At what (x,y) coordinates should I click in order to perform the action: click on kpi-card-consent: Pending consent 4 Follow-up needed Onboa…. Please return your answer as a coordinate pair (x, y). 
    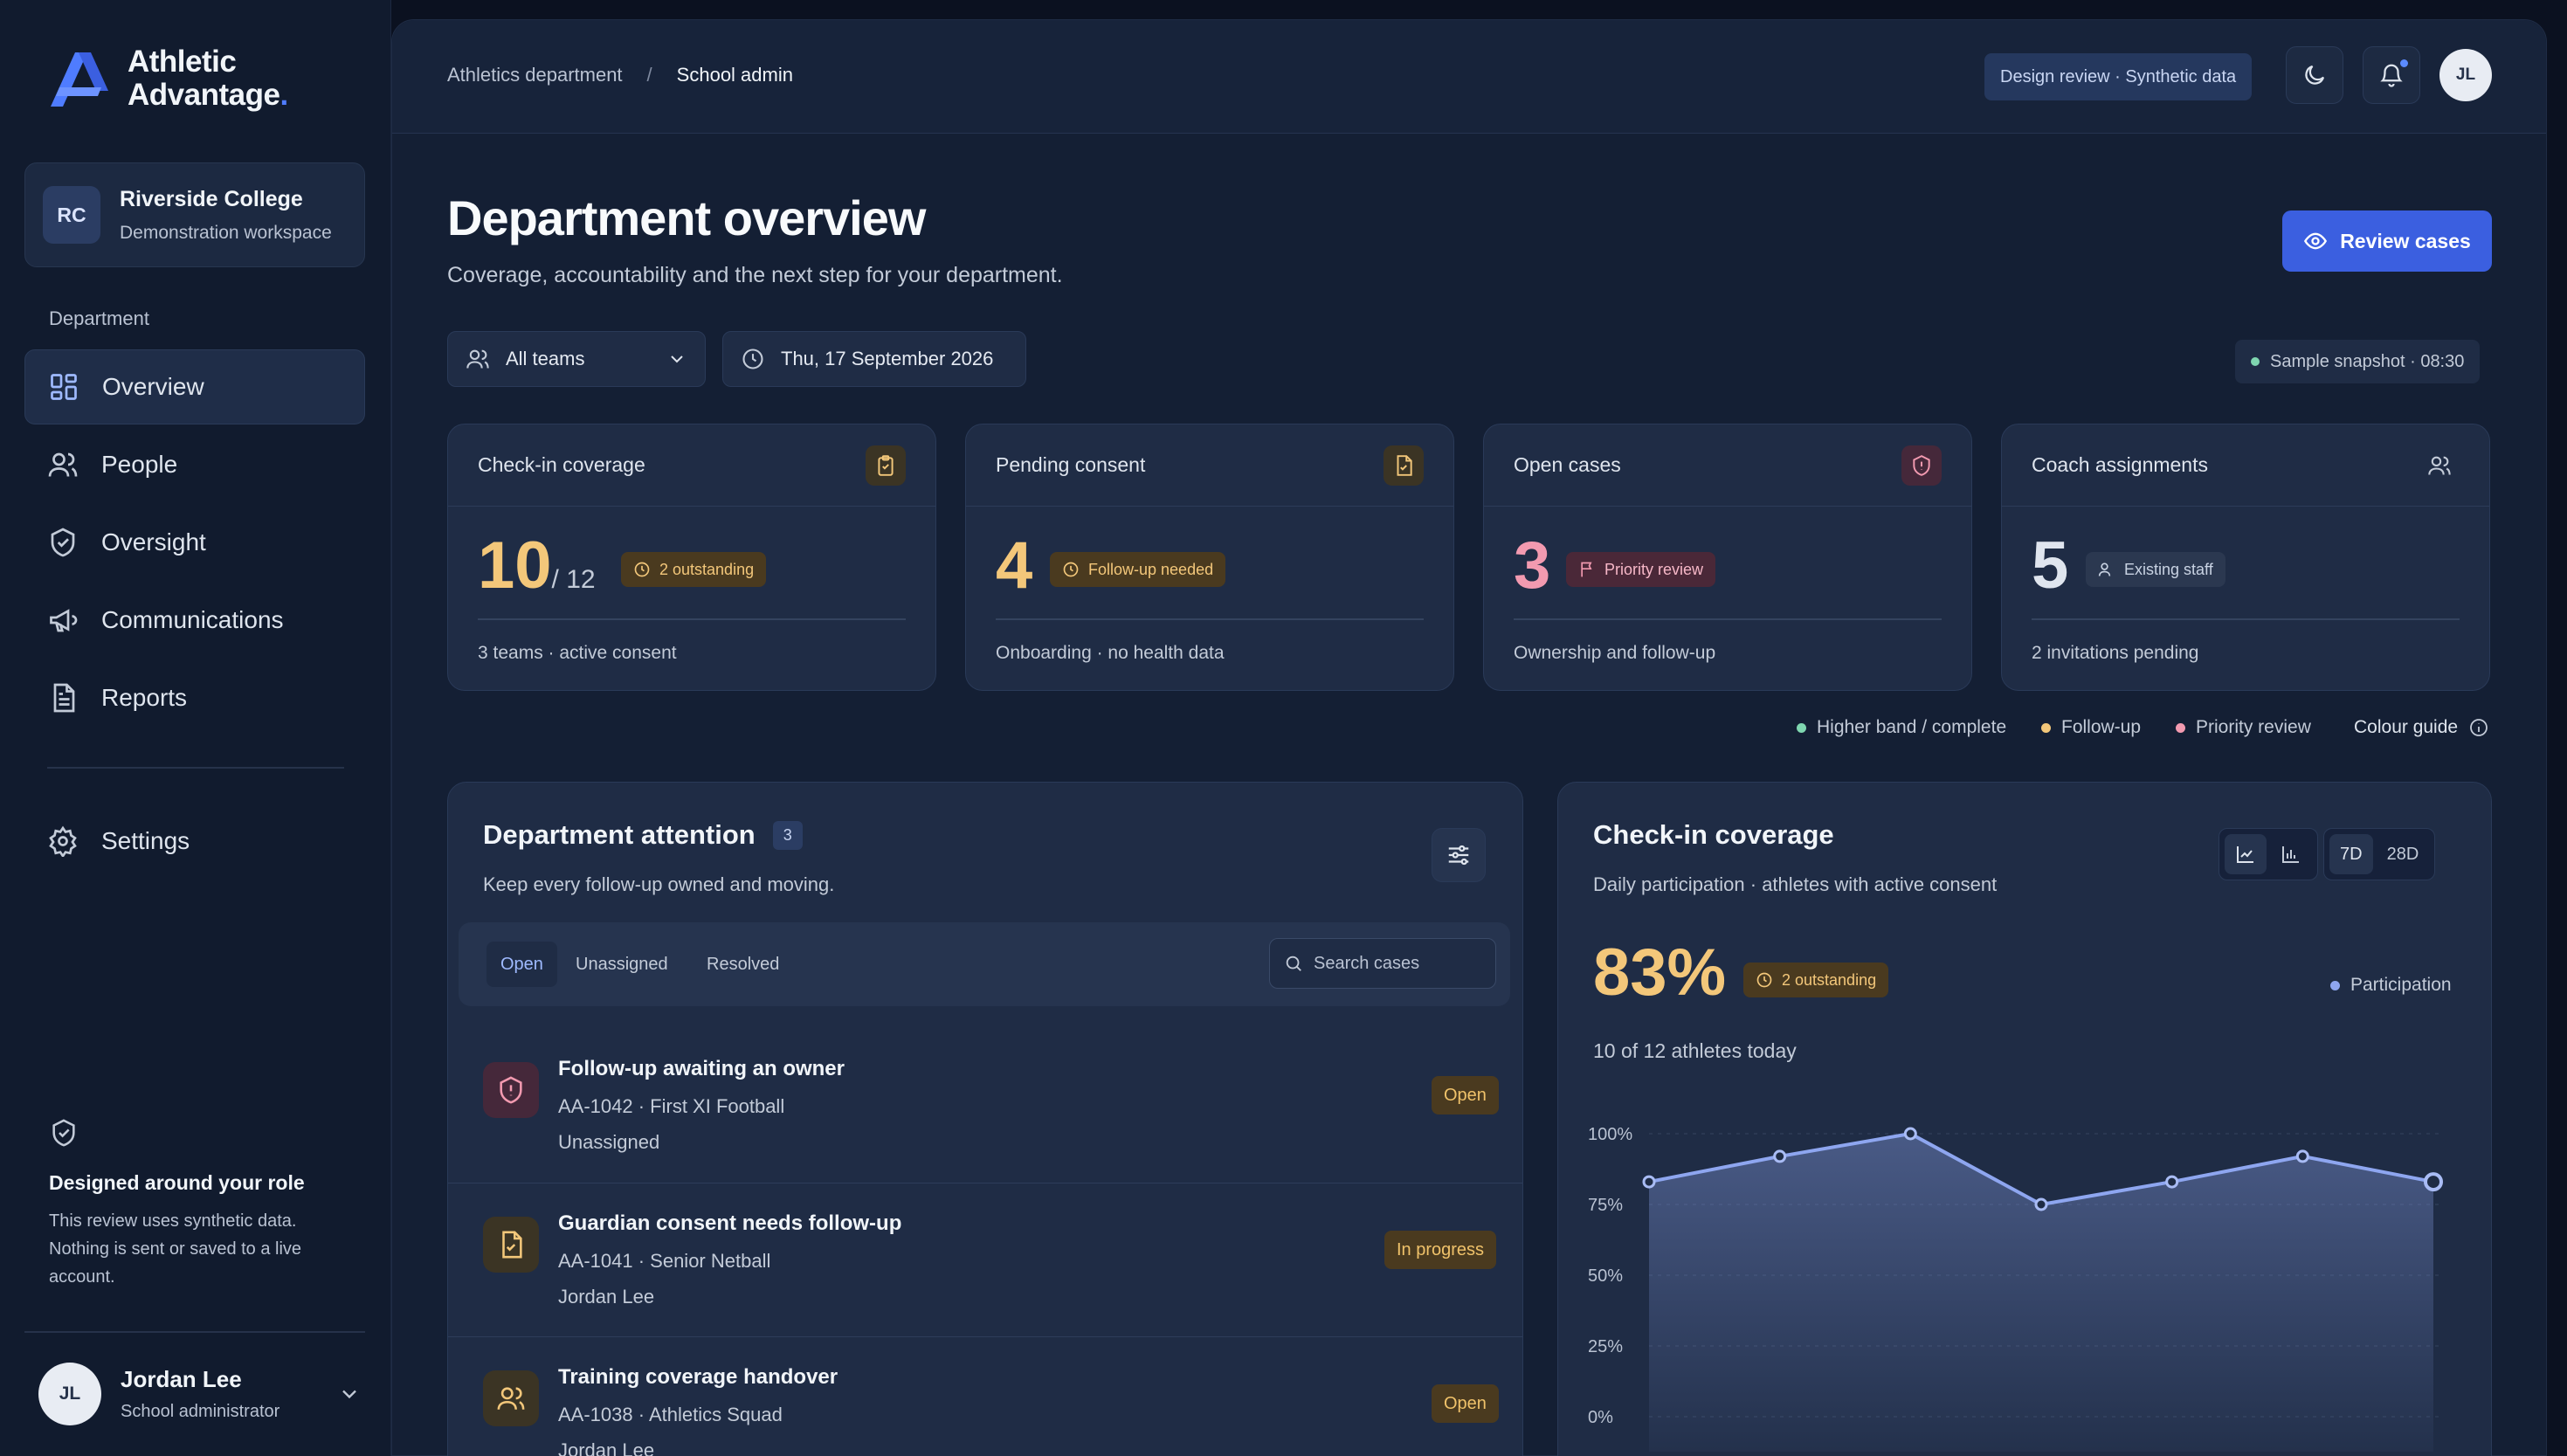
    Looking at the image, I should click on (1209, 557).